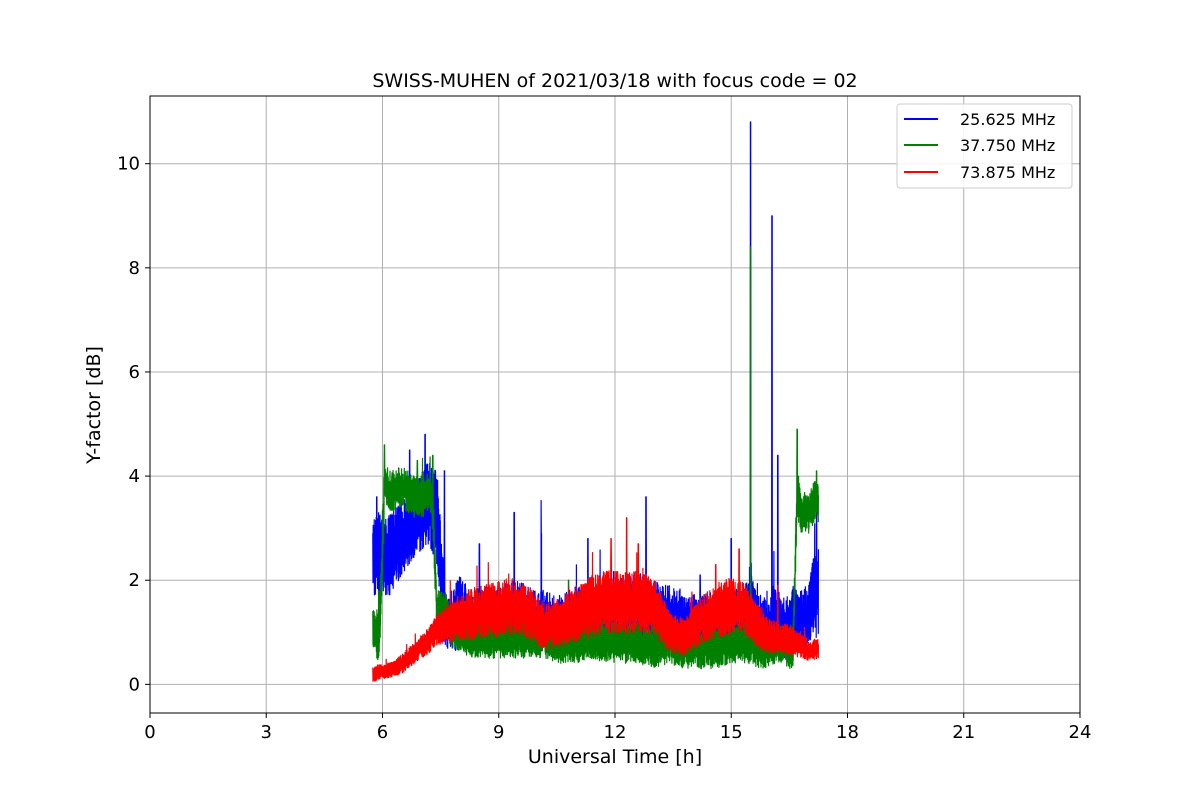 This screenshot has height=800, width=1200. I want to click on y-tick-label: 6, so click(134, 372).